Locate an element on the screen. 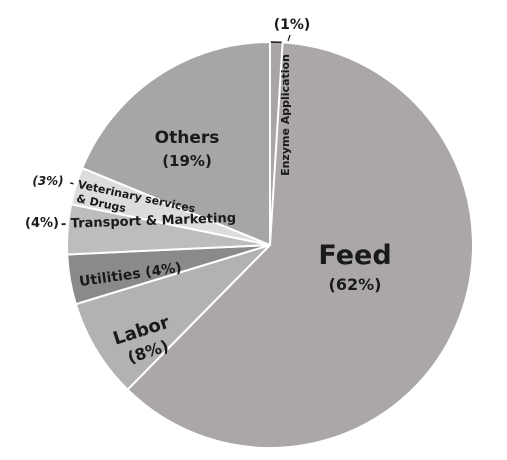  transport-percent-label: (4%) is located at coordinates (42, 223).